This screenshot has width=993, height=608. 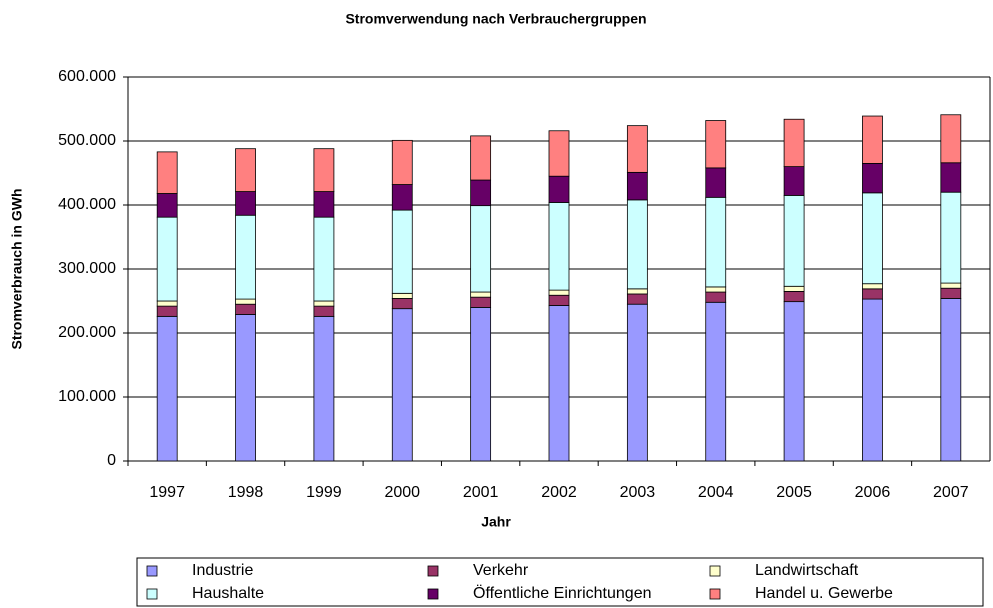 I want to click on y-tick-label: 200.000, so click(x=87, y=332).